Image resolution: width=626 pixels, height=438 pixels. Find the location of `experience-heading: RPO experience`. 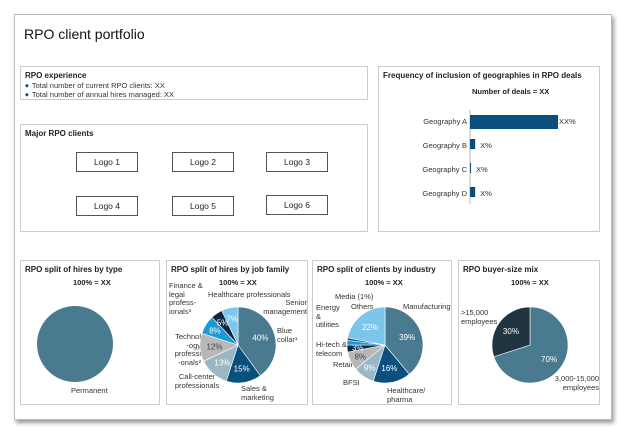

experience-heading: RPO experience is located at coordinates (56, 75).